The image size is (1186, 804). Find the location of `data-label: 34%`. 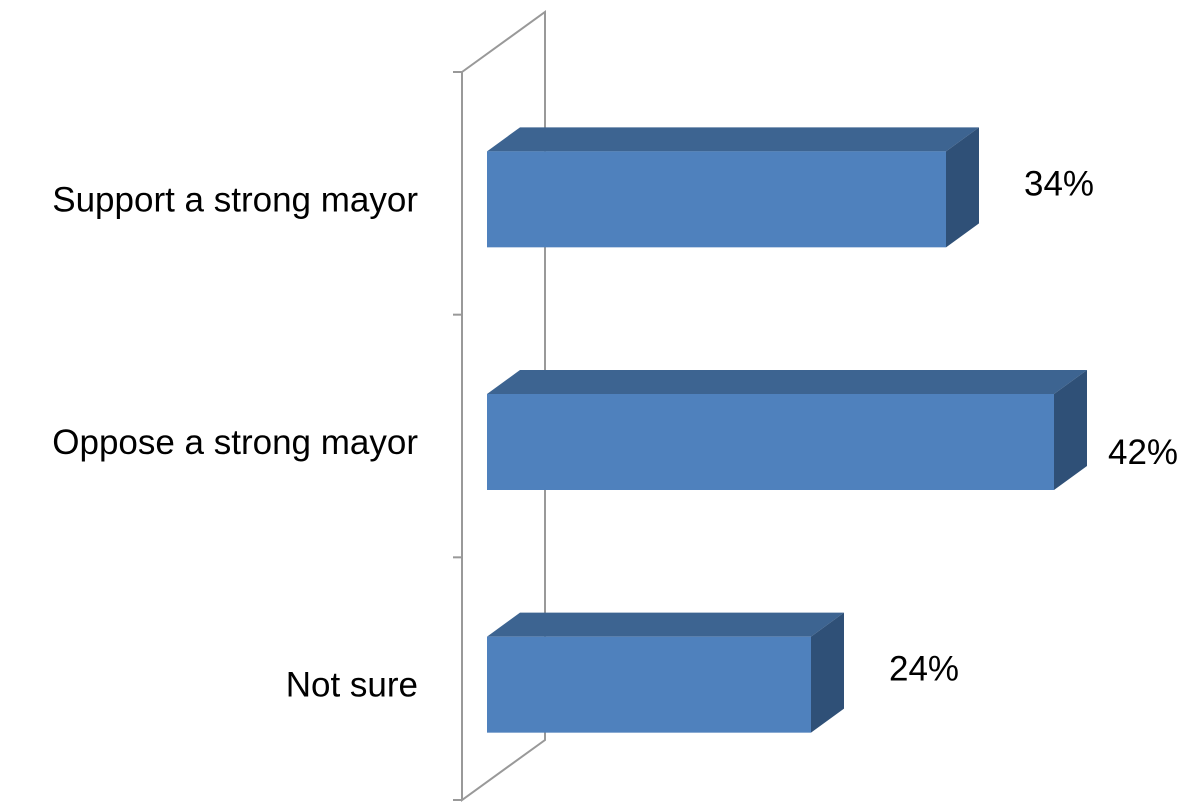

data-label: 34% is located at coordinates (1059, 183).